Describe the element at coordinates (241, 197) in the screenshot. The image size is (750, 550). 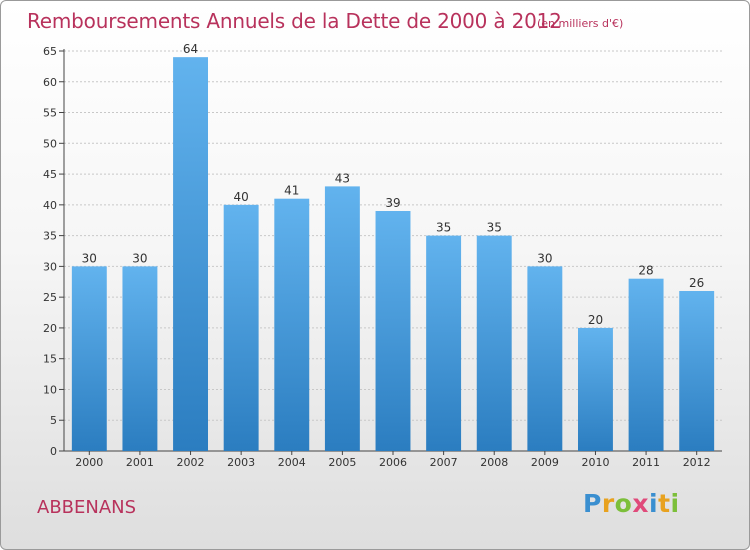
I see `data-label-2003: 40` at that location.